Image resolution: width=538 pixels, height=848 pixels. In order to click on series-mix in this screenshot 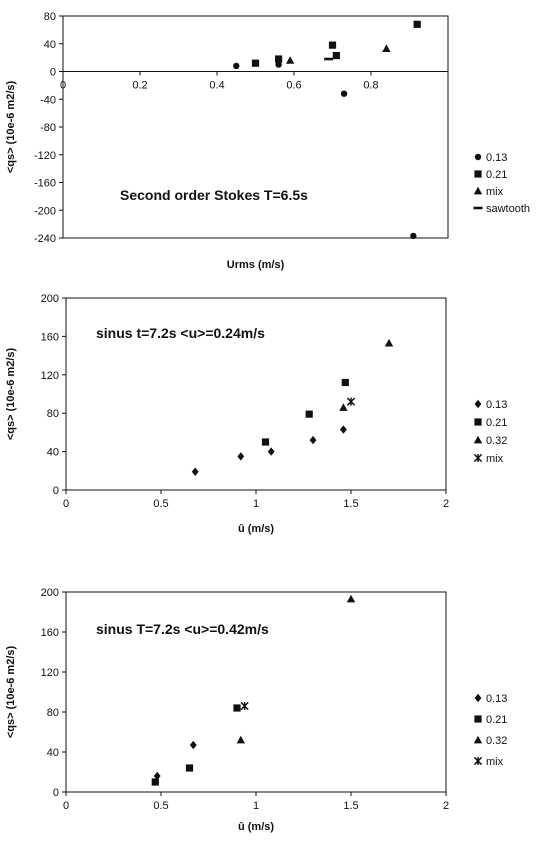, I will do `click(338, 54)`.